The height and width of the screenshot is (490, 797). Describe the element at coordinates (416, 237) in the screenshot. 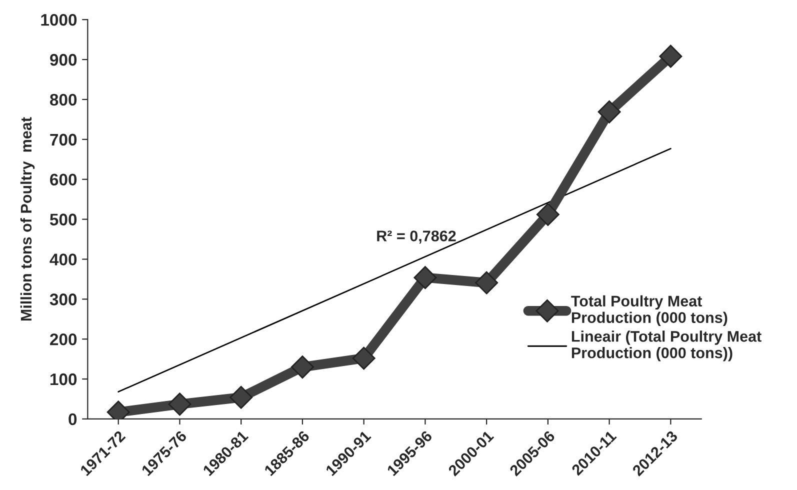

I see `annotation: R² = 0,7862` at that location.